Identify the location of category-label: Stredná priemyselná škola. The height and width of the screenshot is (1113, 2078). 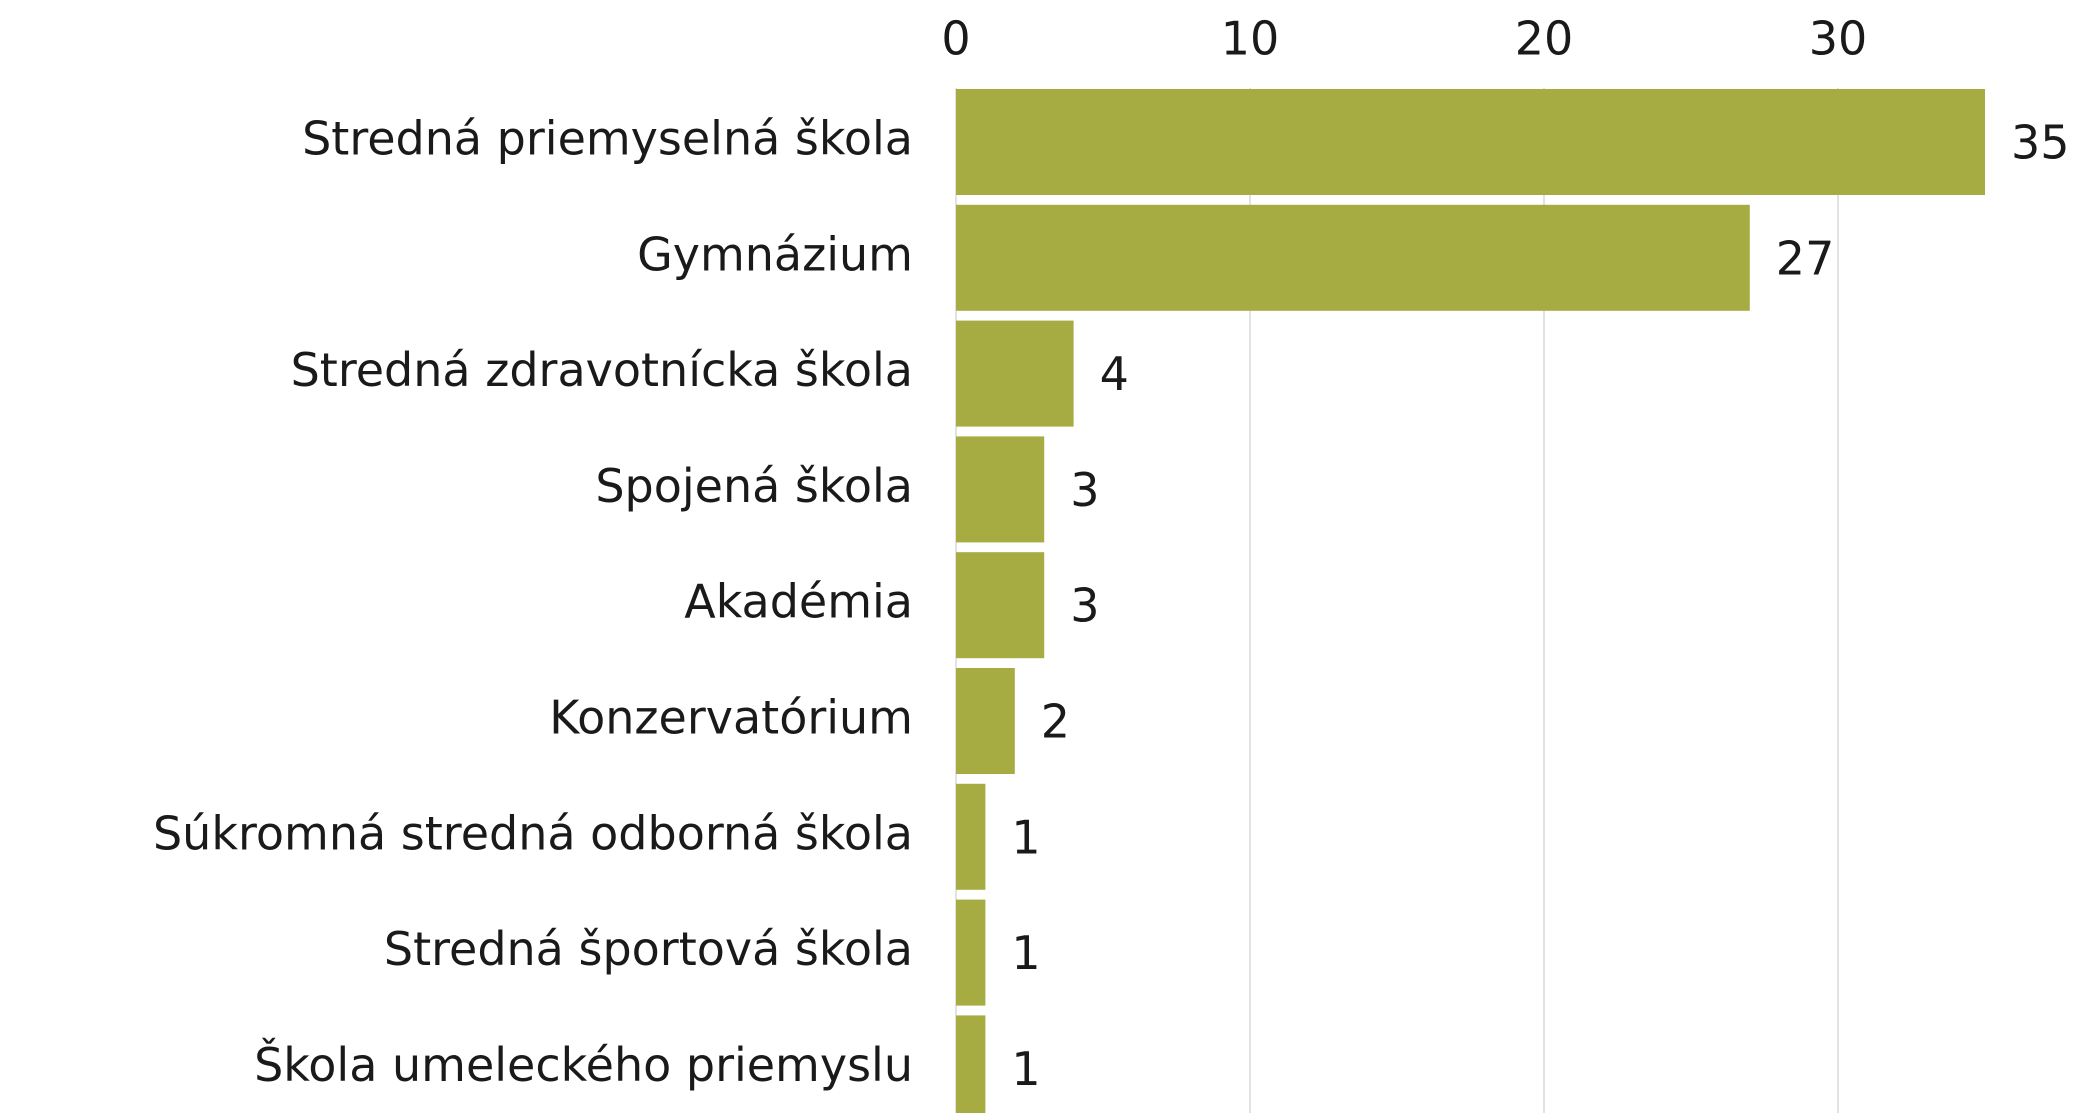
(607, 139).